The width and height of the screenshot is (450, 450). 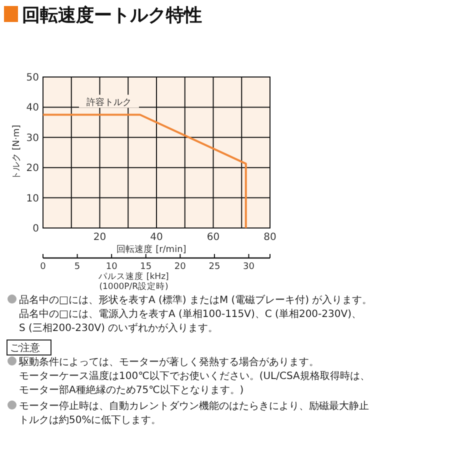 What do you see at coordinates (146, 267) in the screenshot?
I see `x2-tick-label: 15` at bounding box center [146, 267].